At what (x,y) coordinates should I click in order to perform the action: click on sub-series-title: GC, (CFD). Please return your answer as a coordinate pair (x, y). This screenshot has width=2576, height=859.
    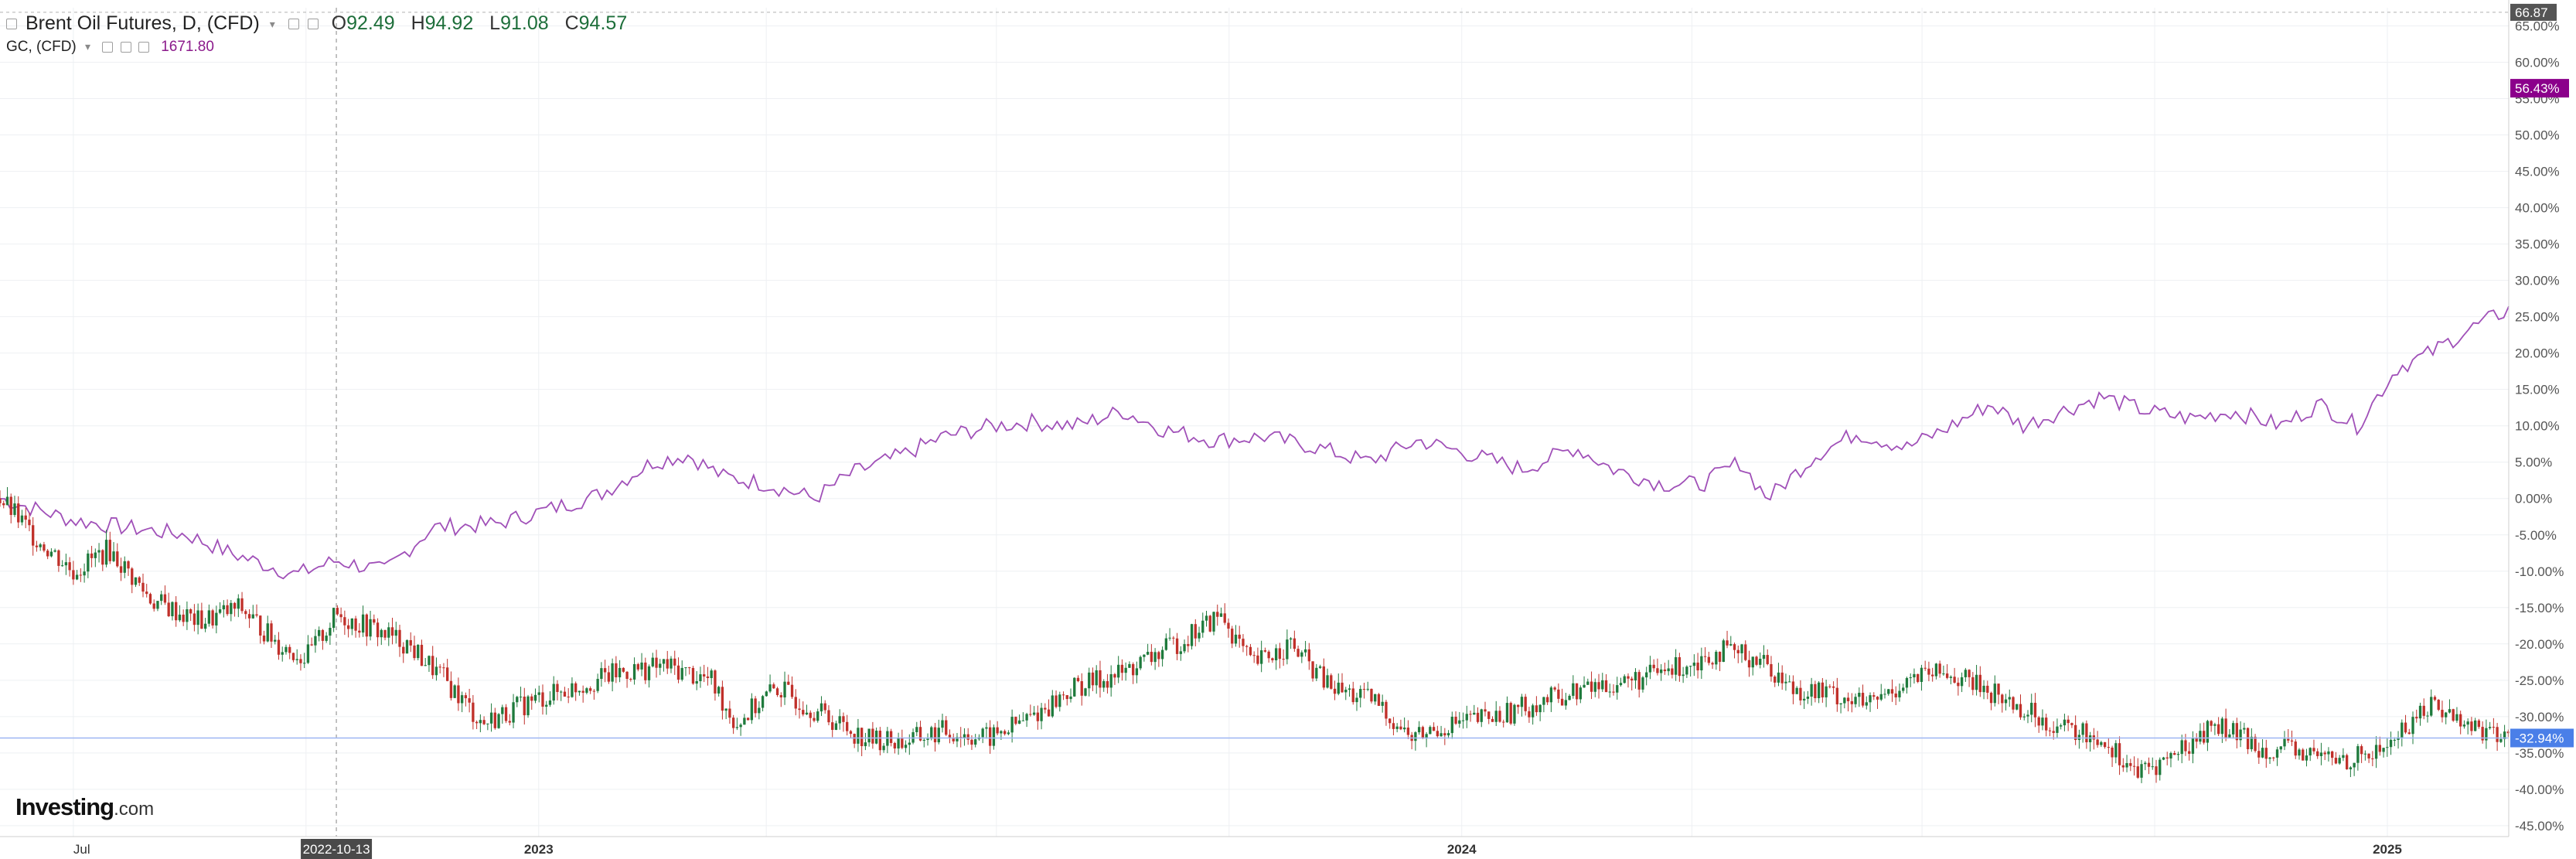
    Looking at the image, I should click on (41, 47).